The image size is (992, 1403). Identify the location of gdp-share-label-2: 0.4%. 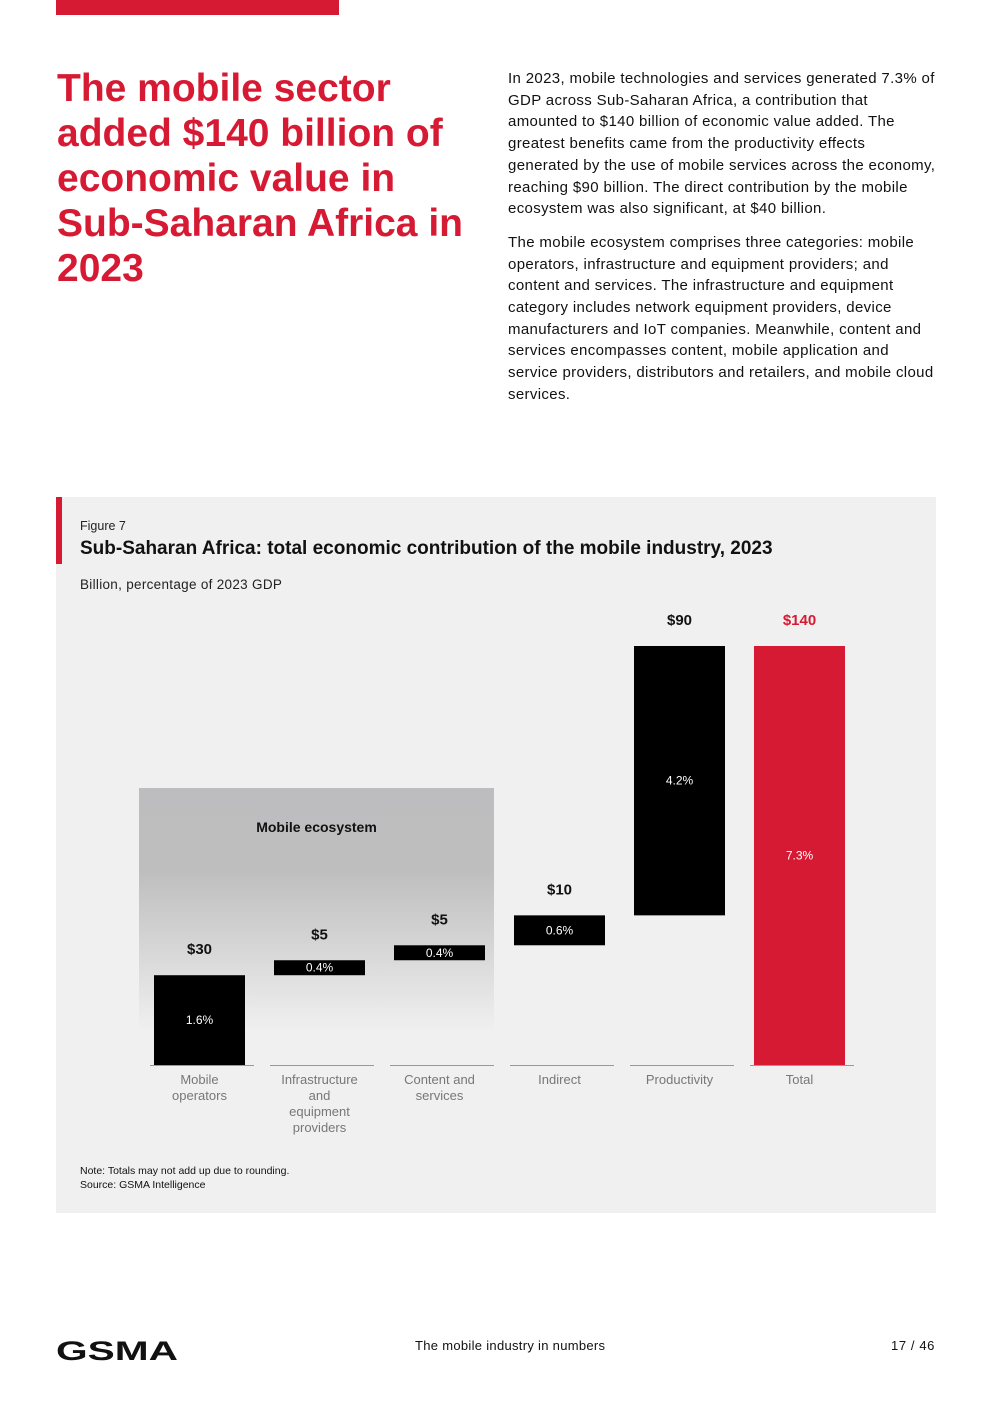
(320, 968).